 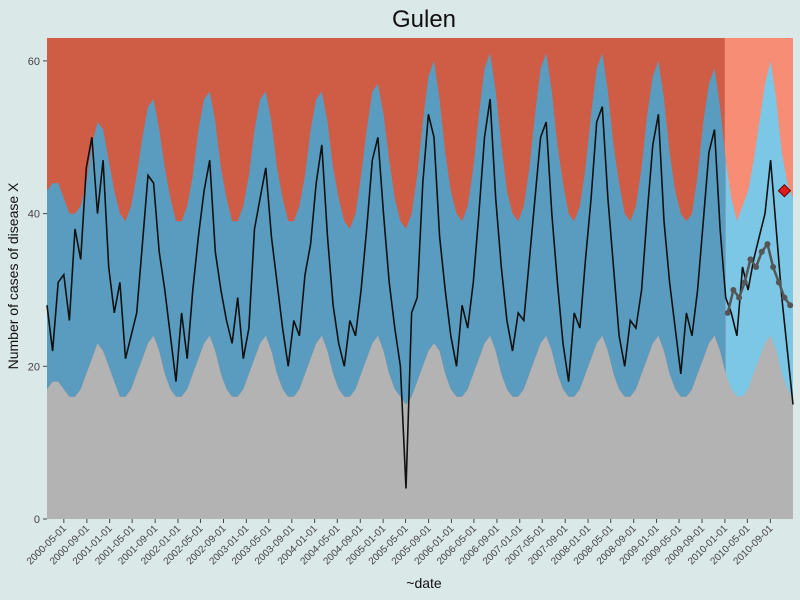 I want to click on y-axis-label: Number of cases of disease X, so click(x=13, y=275).